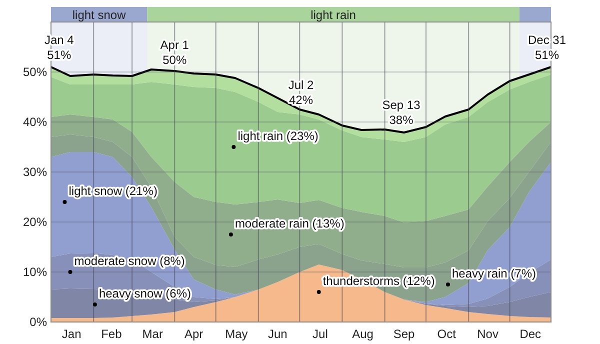 This screenshot has width=600, height=344. Describe the element at coordinates (401, 112) in the screenshot. I see `annotation: Sep 13 38%` at that location.